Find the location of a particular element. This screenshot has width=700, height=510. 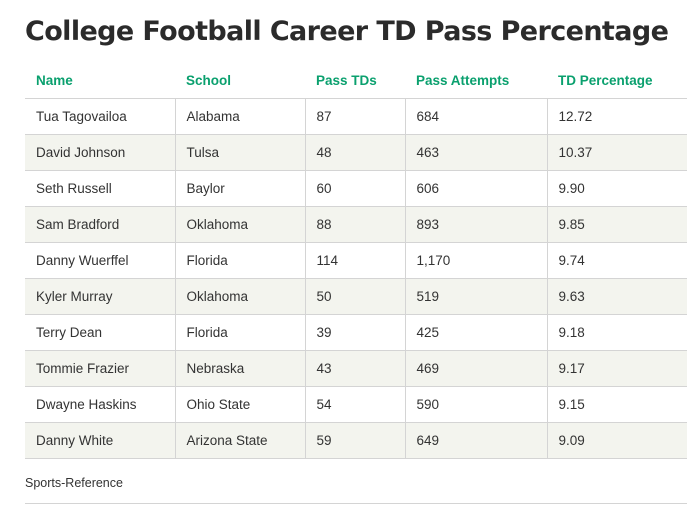

table-row: Dwayne Haskins Ohio State 54 590 9.15 is located at coordinates (356, 404).